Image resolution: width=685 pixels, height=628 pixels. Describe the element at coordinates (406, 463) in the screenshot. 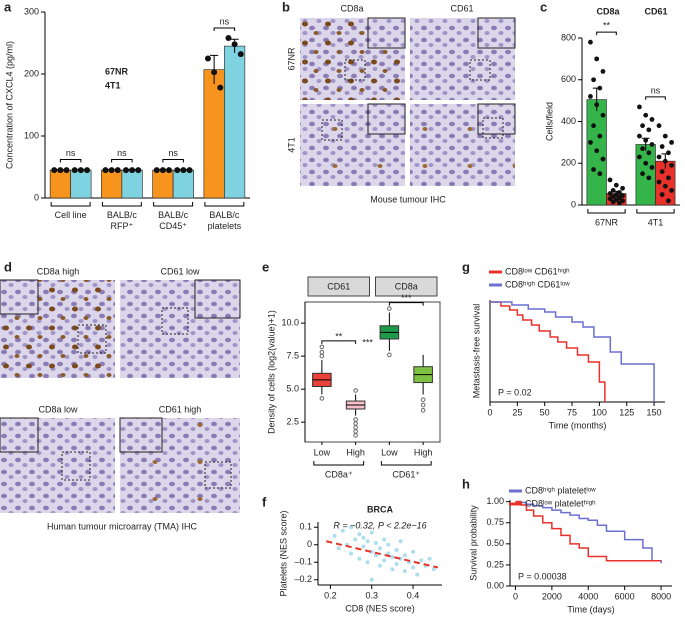

I see `group-bracket` at that location.